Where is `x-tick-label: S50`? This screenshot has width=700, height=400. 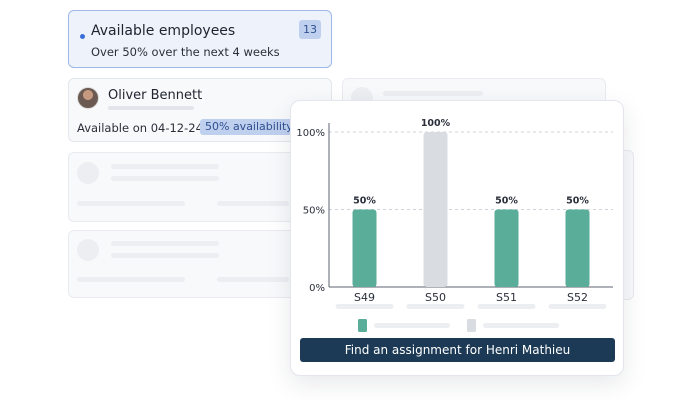 x-tick-label: S50 is located at coordinates (435, 297).